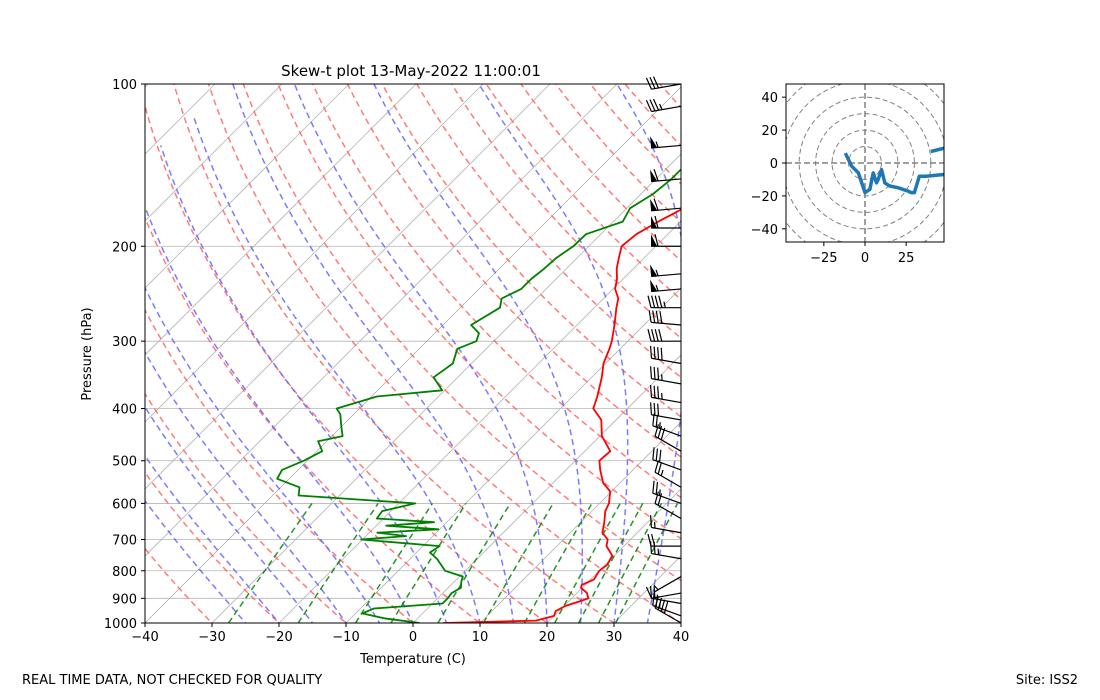 The height and width of the screenshot is (700, 1100). What do you see at coordinates (893, 173) in the screenshot?
I see `hodograph-segment` at bounding box center [893, 173].